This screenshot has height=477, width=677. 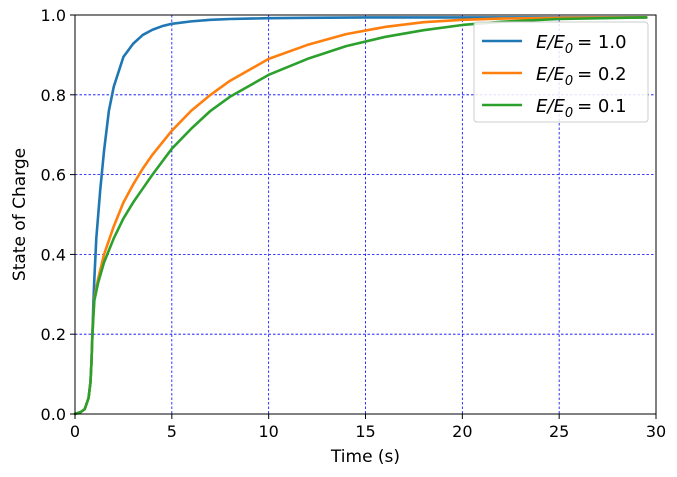 What do you see at coordinates (550, 42) in the screenshot?
I see `legend-var-0: E/E` at bounding box center [550, 42].